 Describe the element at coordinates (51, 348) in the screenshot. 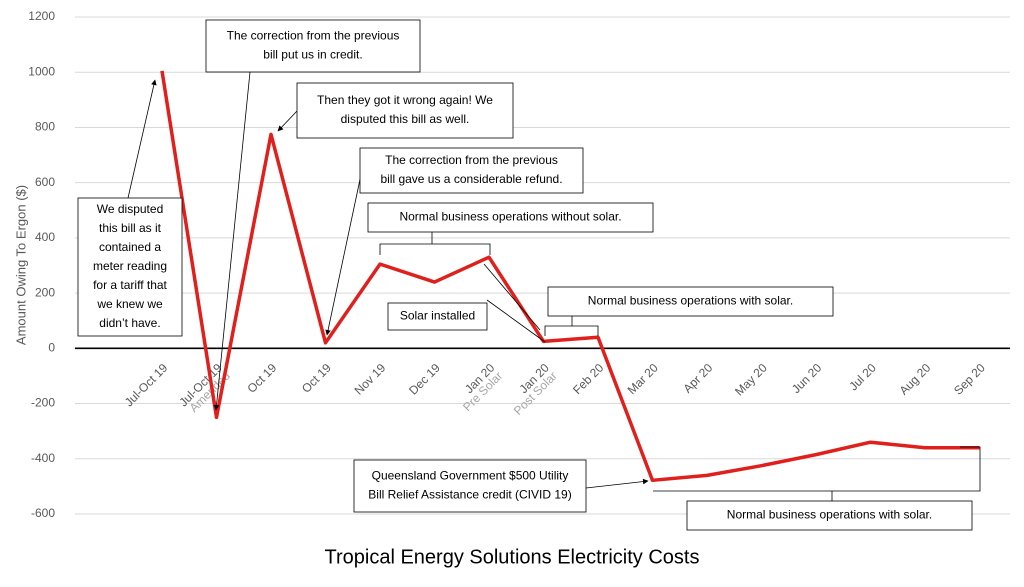

I see `y-tick-label: 0` at that location.